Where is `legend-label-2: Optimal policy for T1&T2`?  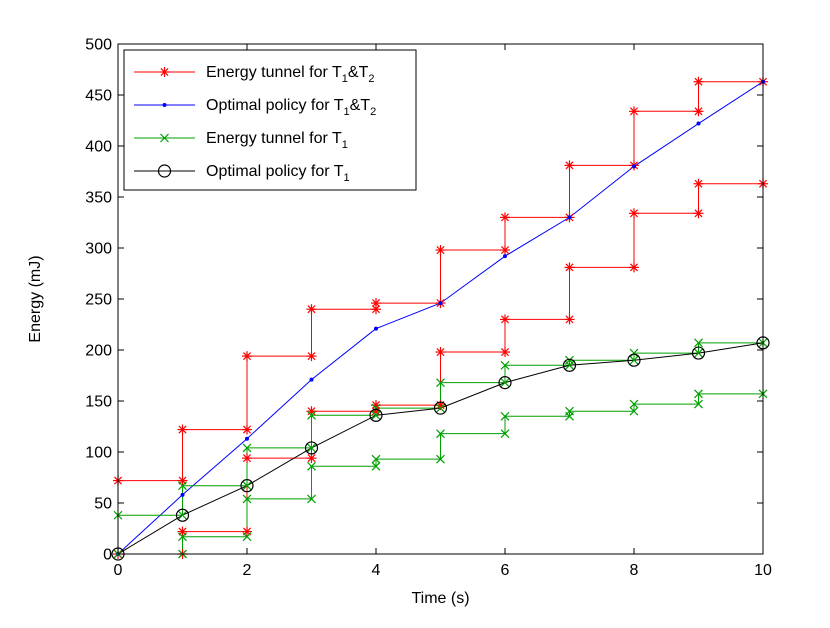
legend-label-2: Optimal policy for T1&T2 is located at coordinates (291, 107).